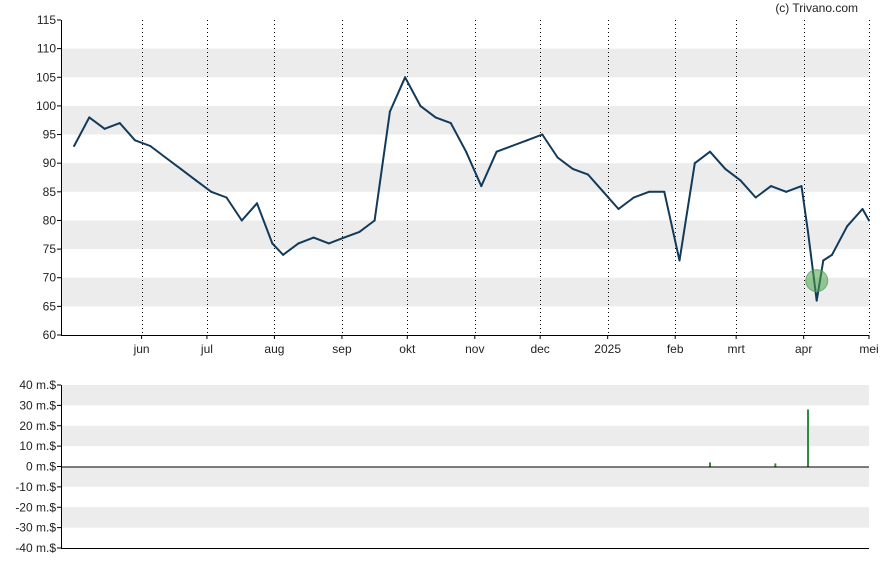 The image size is (888, 565). Describe the element at coordinates (206, 349) in the screenshot. I see `price-x-tick-label: jul` at that location.